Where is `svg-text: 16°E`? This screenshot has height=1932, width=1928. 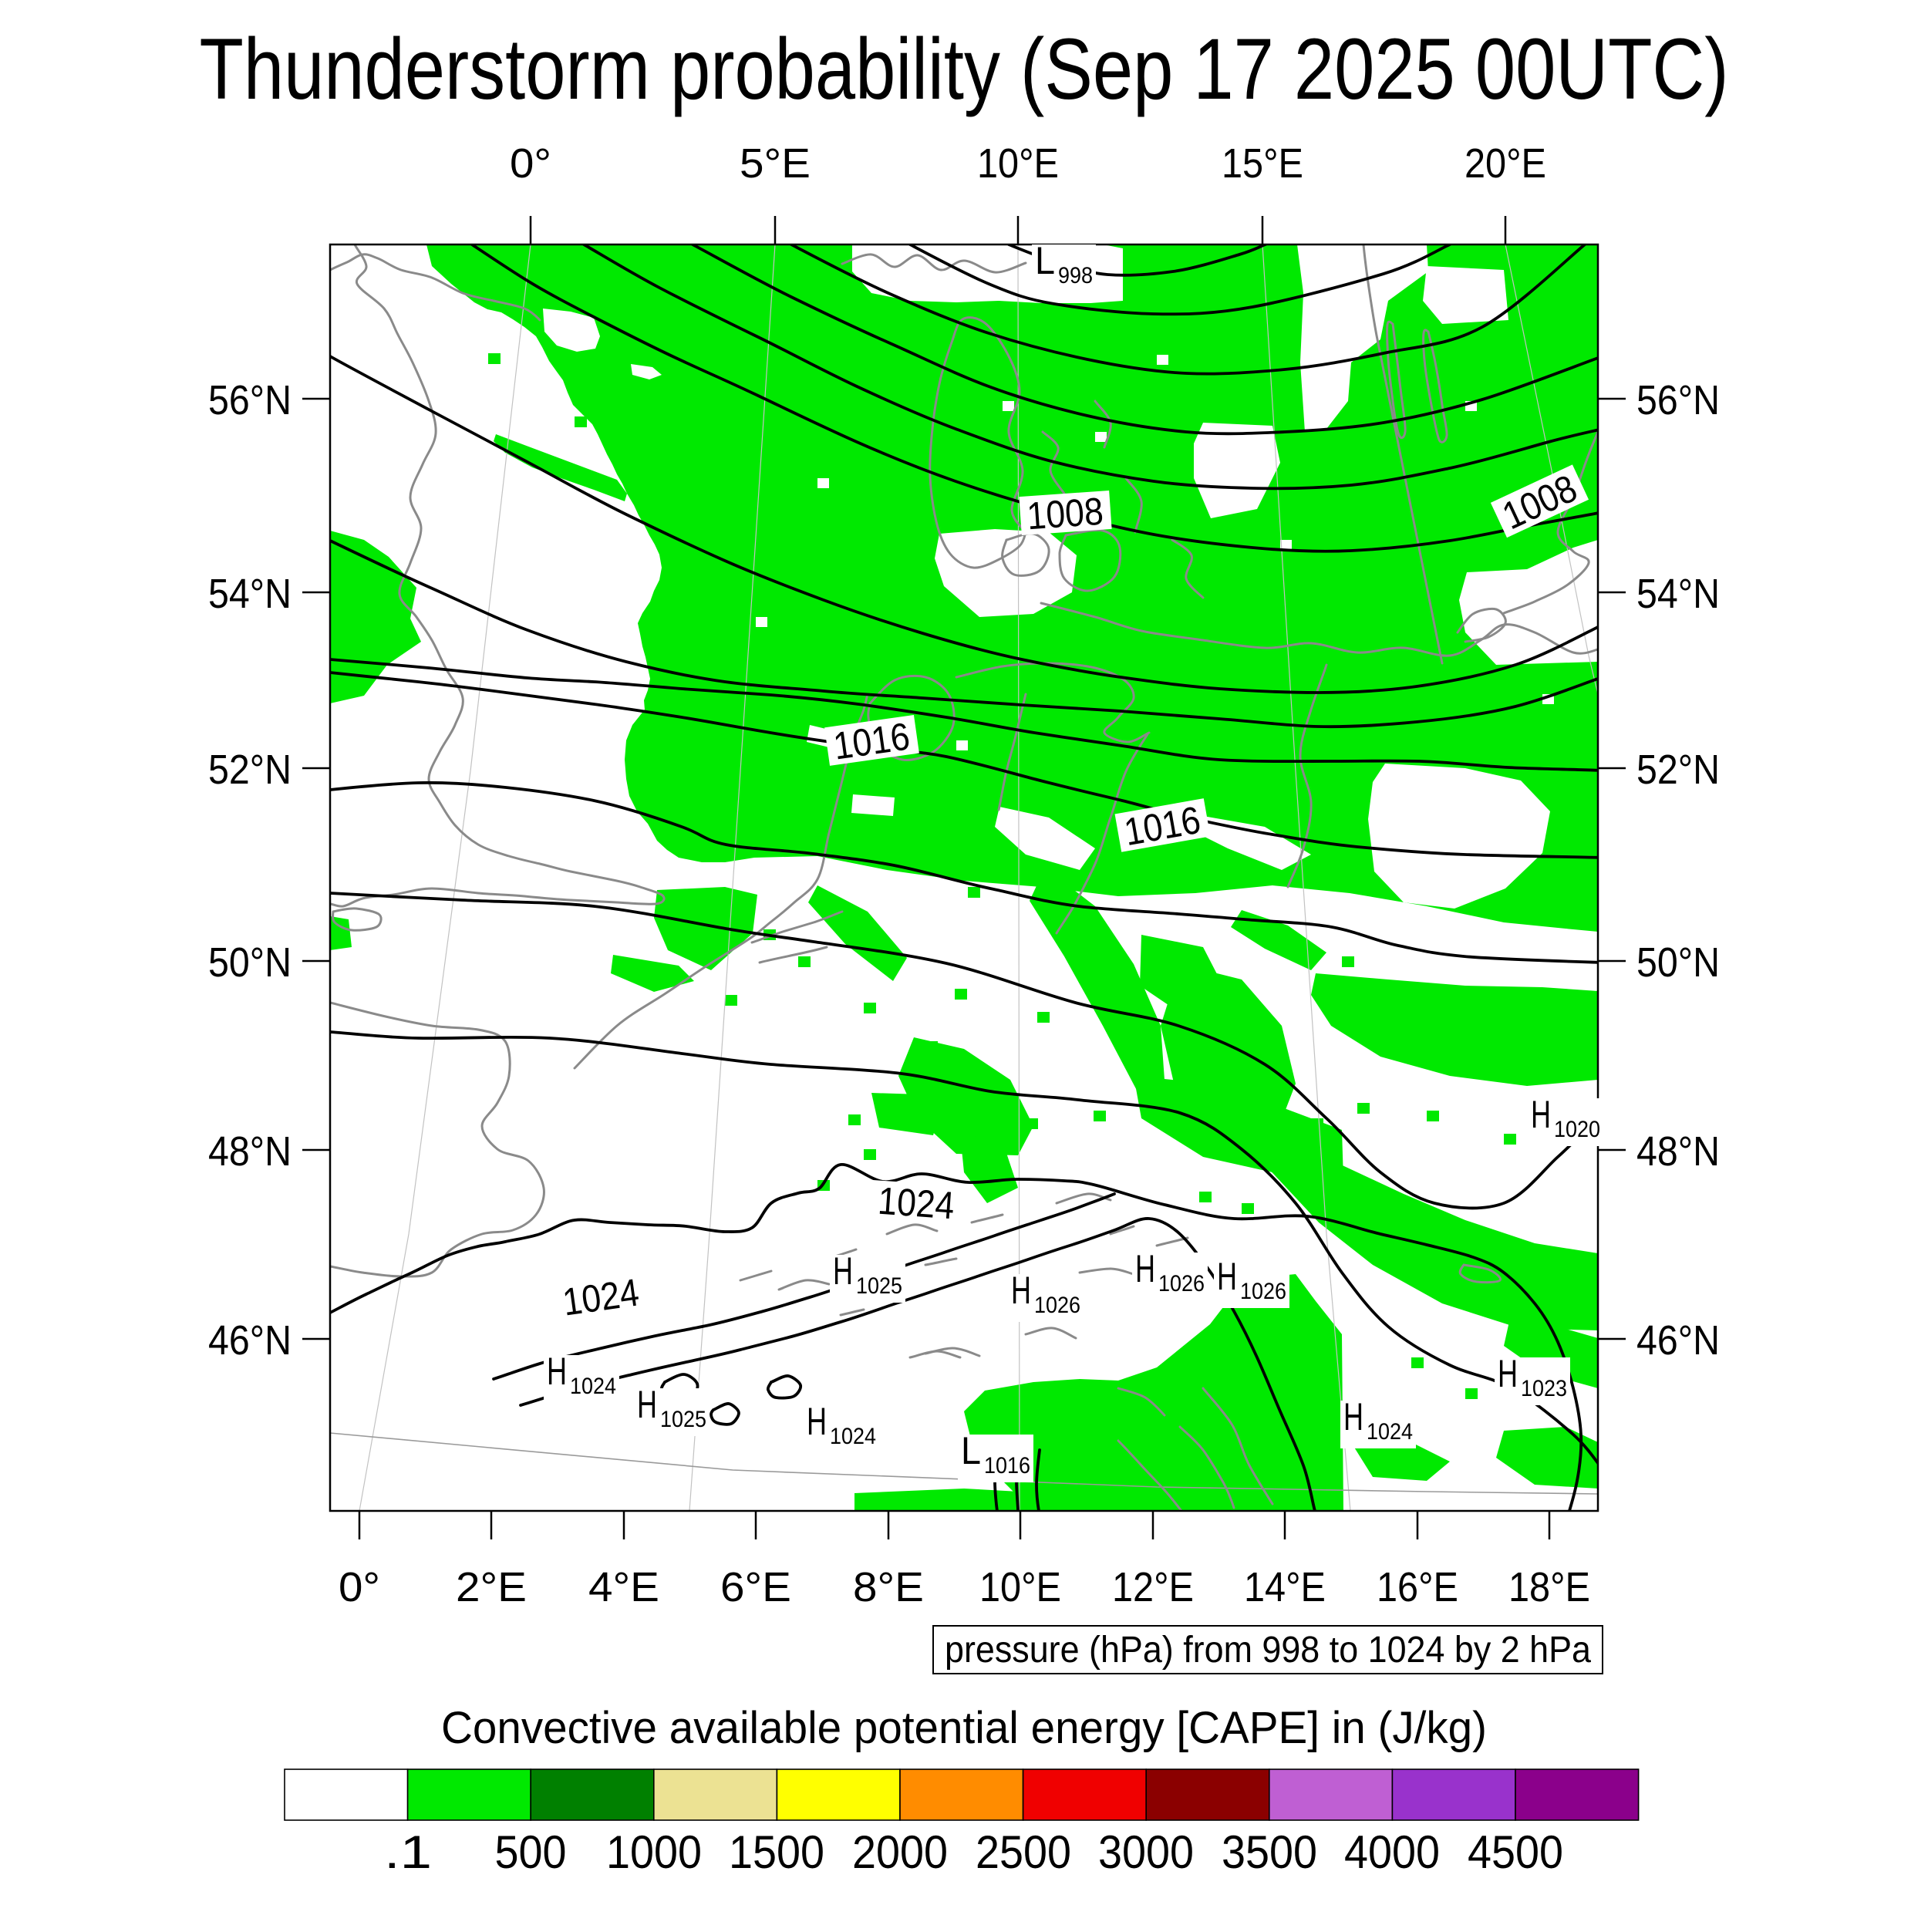
svg-text: 16°E is located at coordinates (1417, 1587).